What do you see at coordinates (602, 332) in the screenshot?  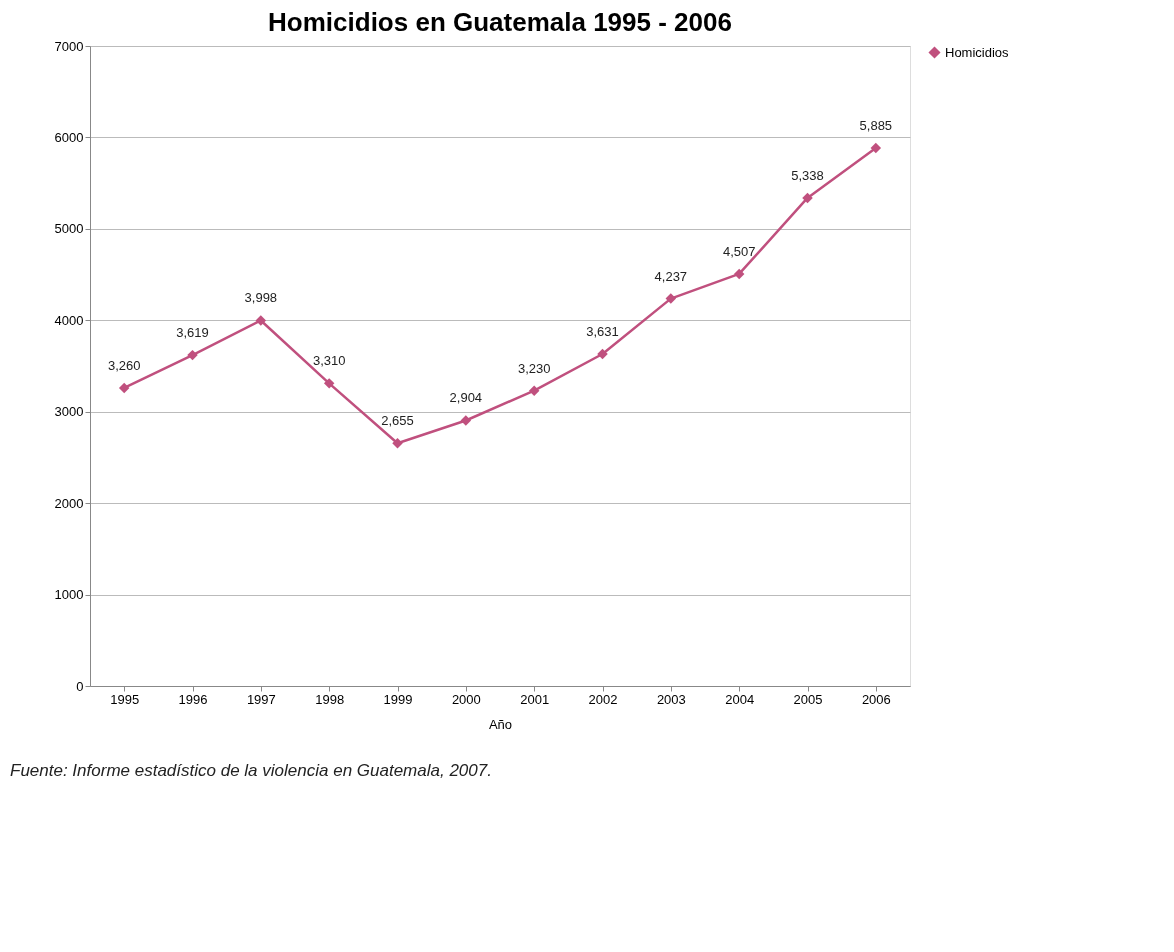 I see `data-label: 3,631` at bounding box center [602, 332].